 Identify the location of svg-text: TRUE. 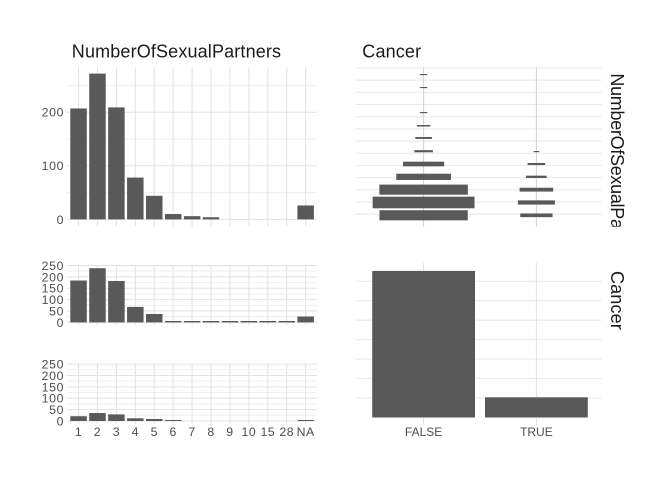
(536, 432).